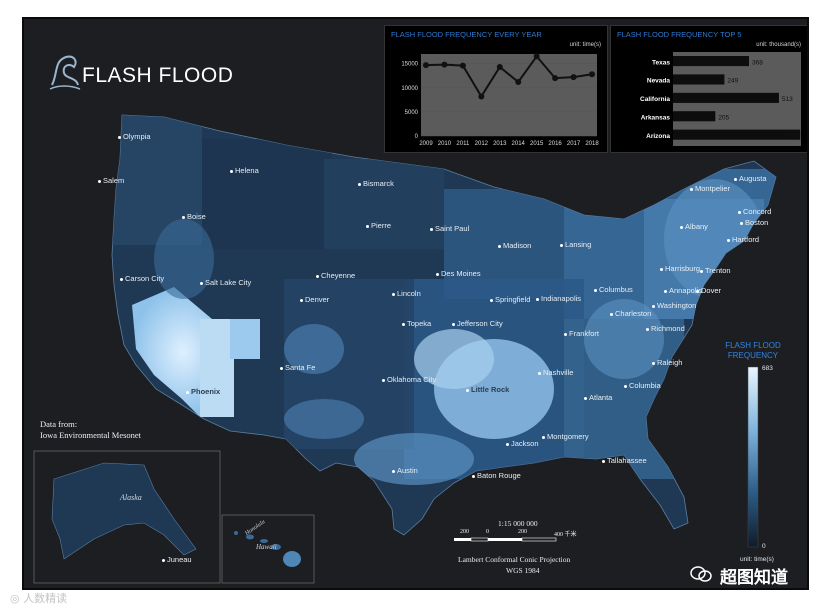 This screenshot has height=612, width=832. What do you see at coordinates (677, 305) in the screenshot?
I see `city-name: Washington` at bounding box center [677, 305].